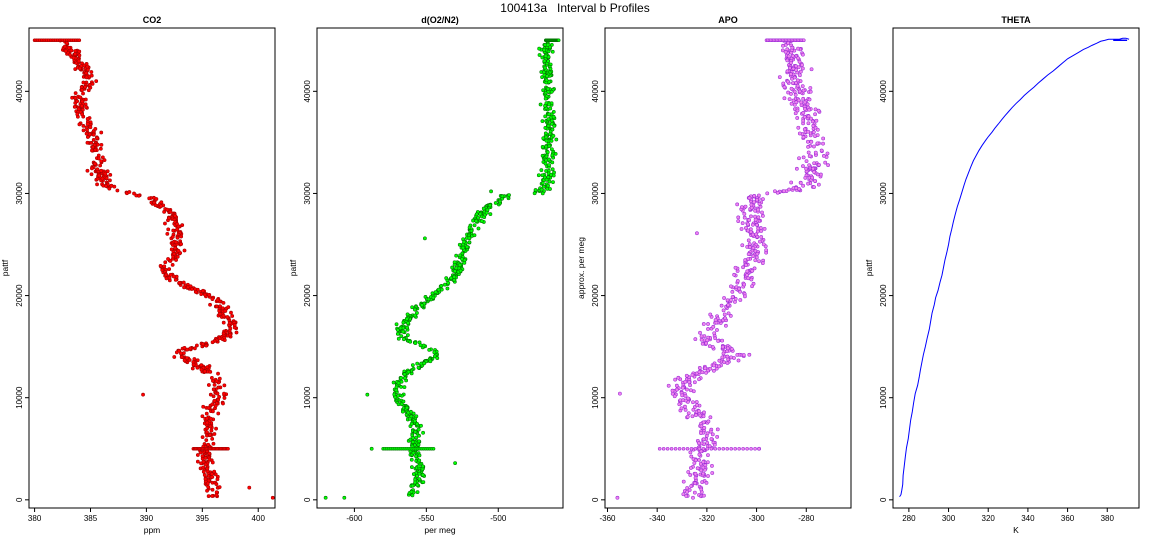 This screenshot has width=1150, height=550. Describe the element at coordinates (1108, 518) in the screenshot. I see `x-tick-label: 380` at that location.